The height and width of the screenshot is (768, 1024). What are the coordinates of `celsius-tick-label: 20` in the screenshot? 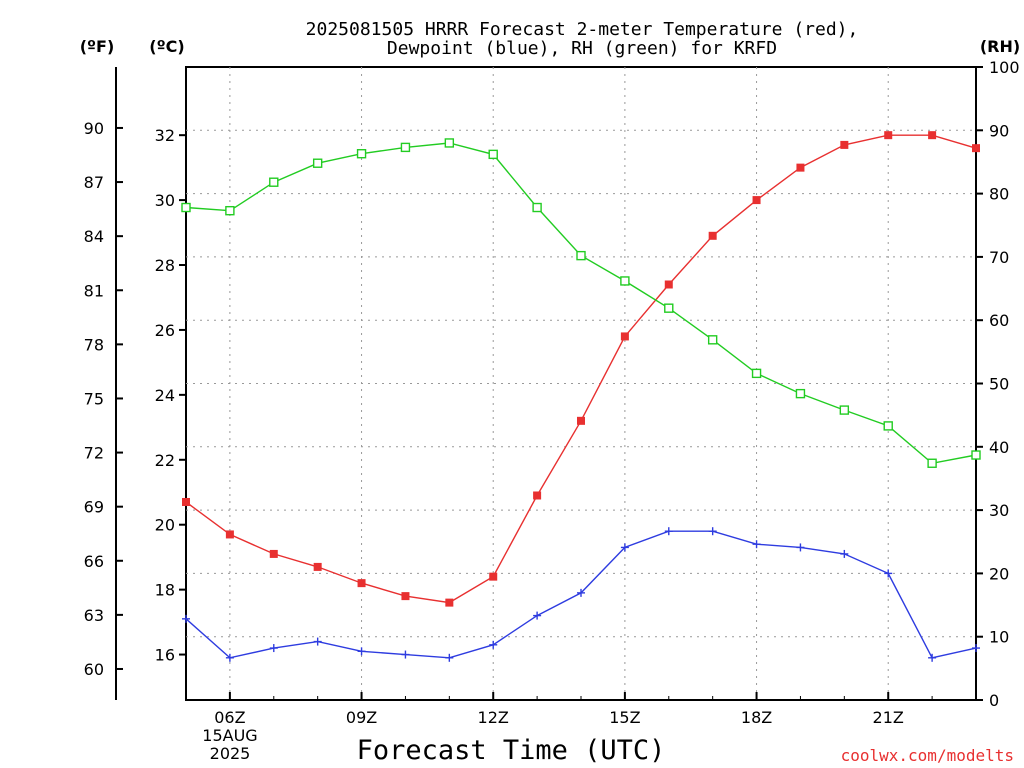 It's located at (165, 525).